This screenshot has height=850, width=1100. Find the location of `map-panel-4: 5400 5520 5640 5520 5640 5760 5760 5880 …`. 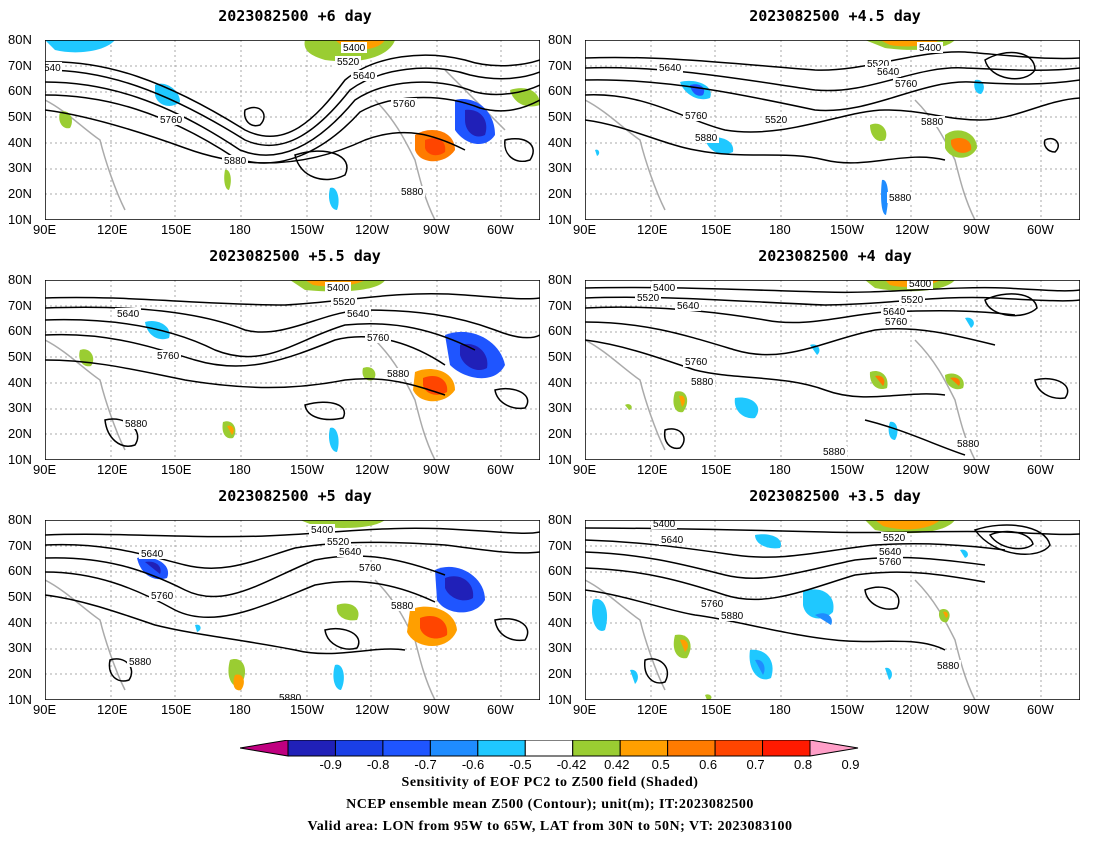

map-panel-4: 5400 5520 5640 5520 5640 5760 5760 5880 … is located at coordinates (814, 374).